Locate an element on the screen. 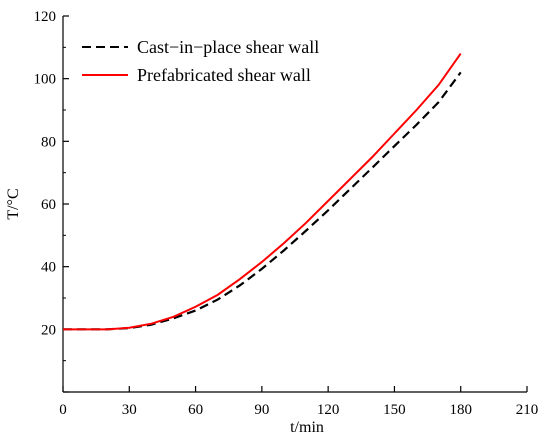 Image resolution: width=550 pixels, height=441 pixels. x-axis-title: t/min is located at coordinates (307, 427).